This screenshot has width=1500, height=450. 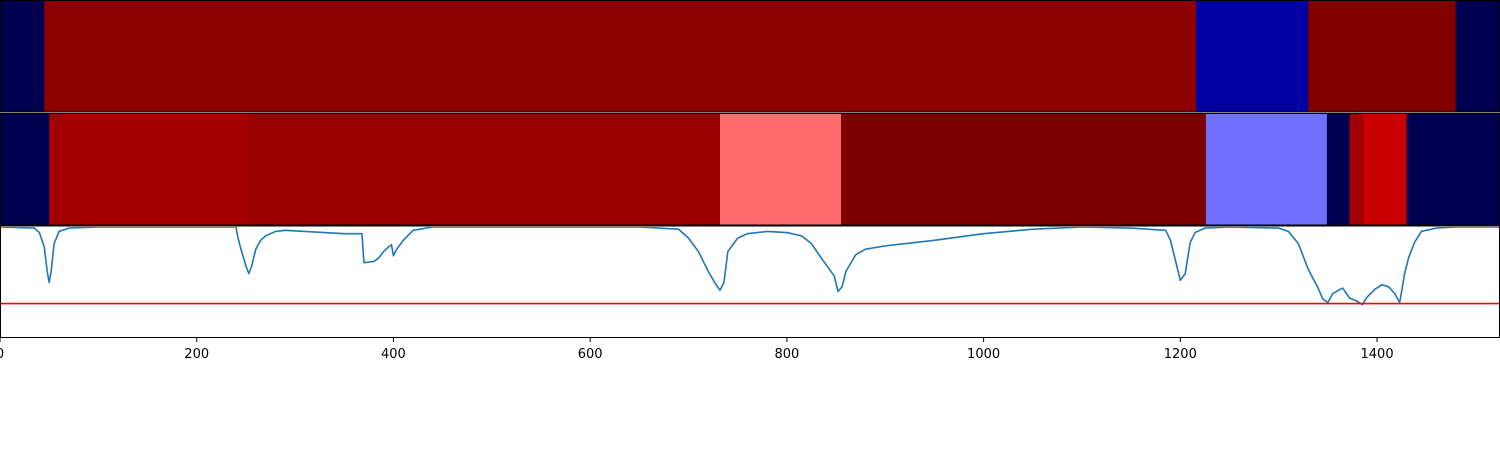 I want to click on x-tick-label-600: 600, so click(x=590, y=354).